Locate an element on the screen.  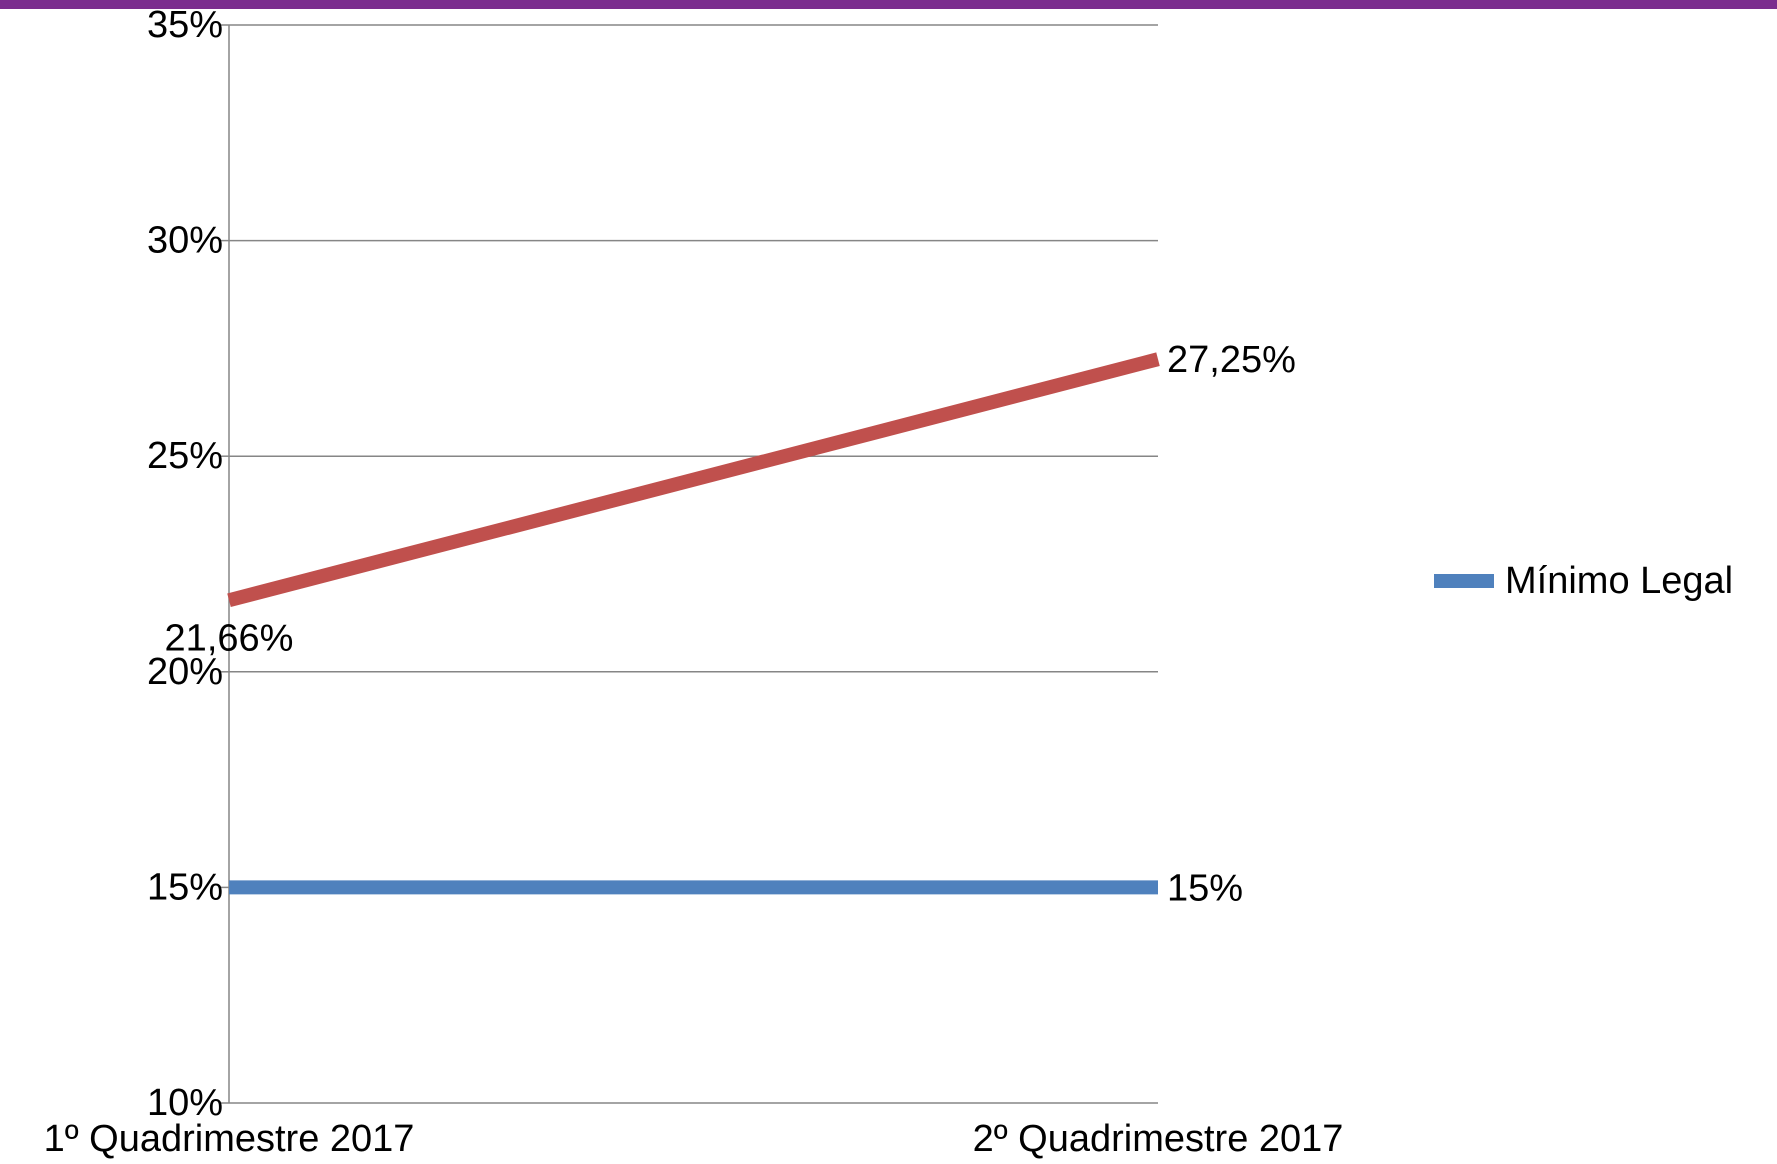
data-label: 21,66% is located at coordinates (229, 638).